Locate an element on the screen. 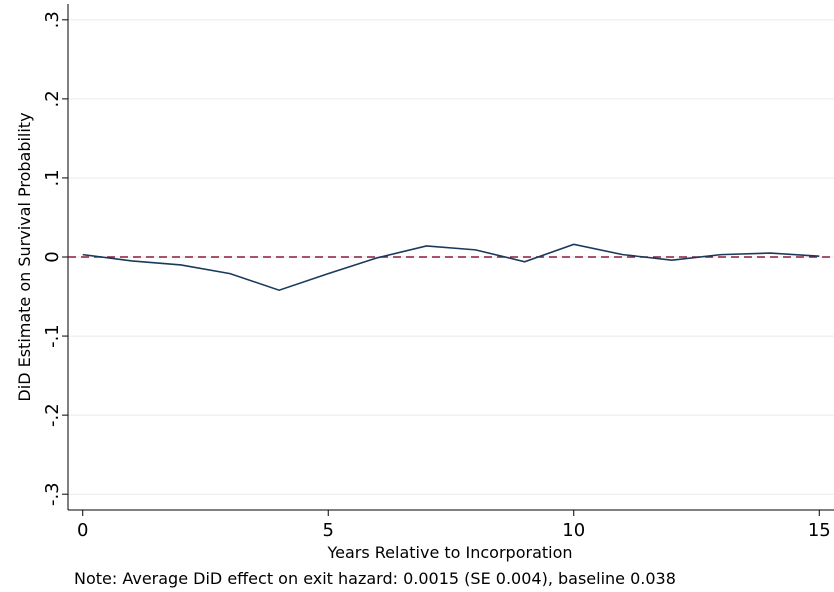 The width and height of the screenshot is (834, 592). y-tick-label: -.3 is located at coordinates (52, 494).